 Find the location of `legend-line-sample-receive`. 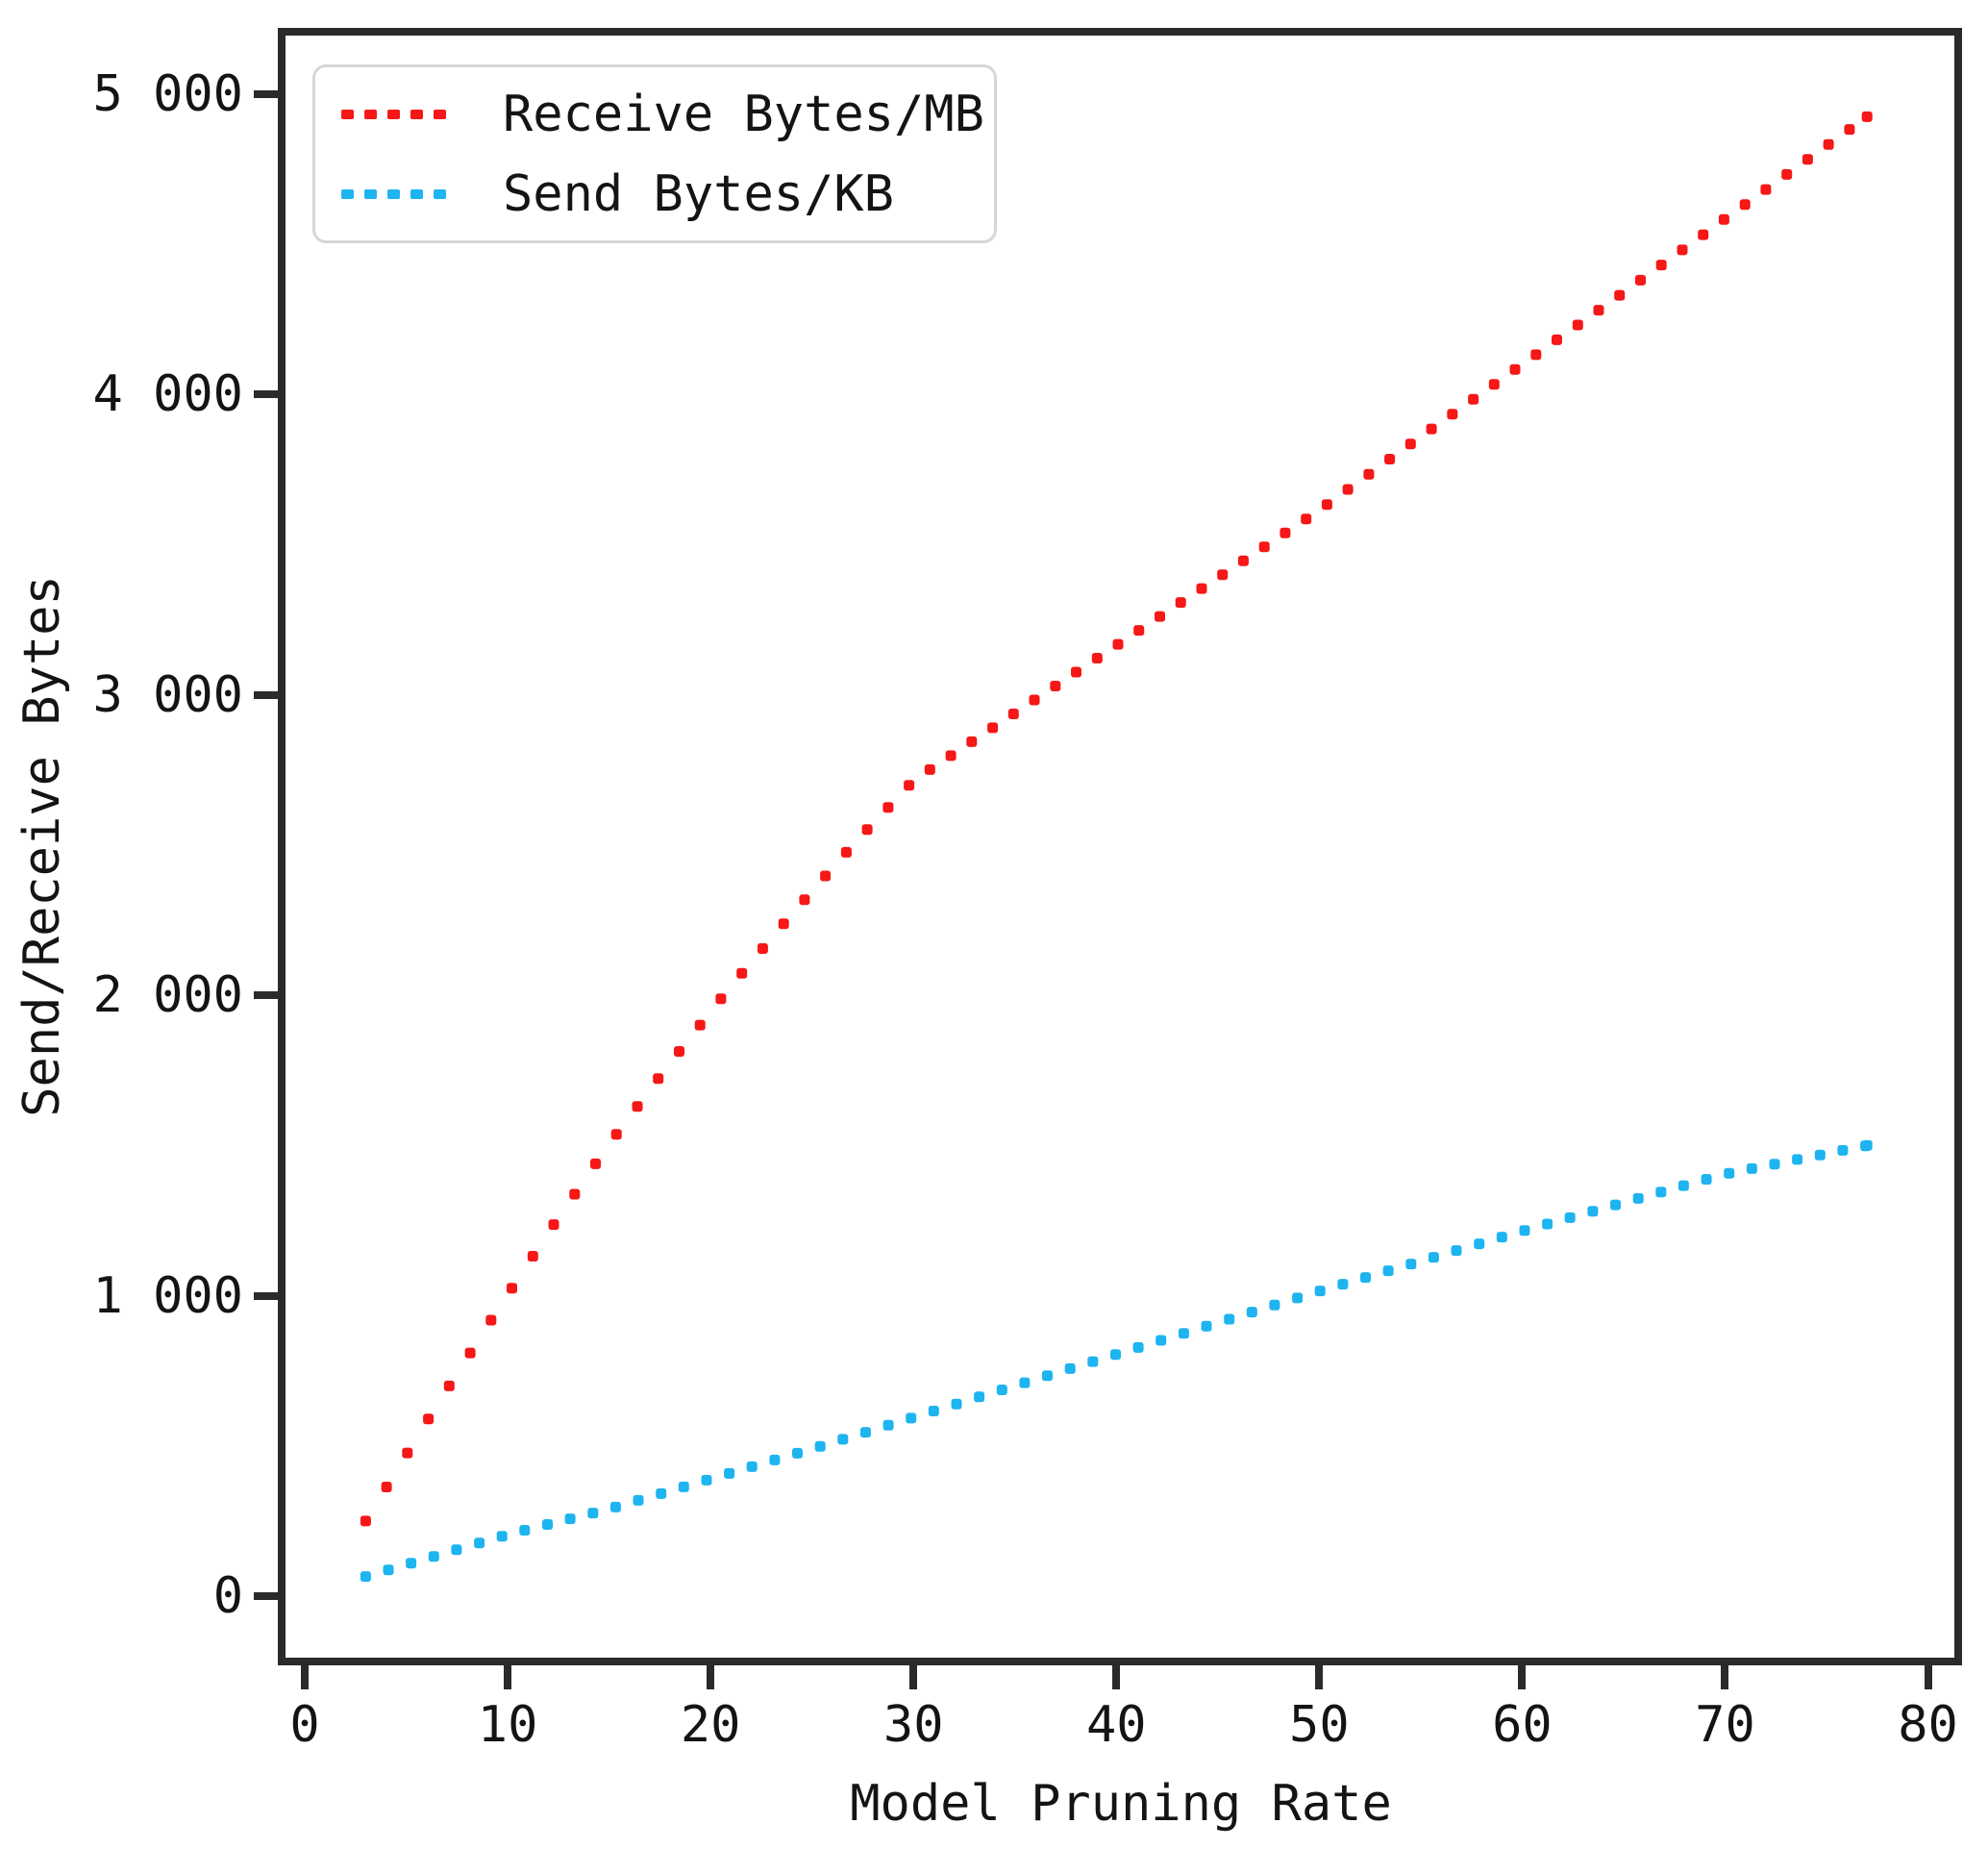

legend-line-sample-receive is located at coordinates (422, 114).